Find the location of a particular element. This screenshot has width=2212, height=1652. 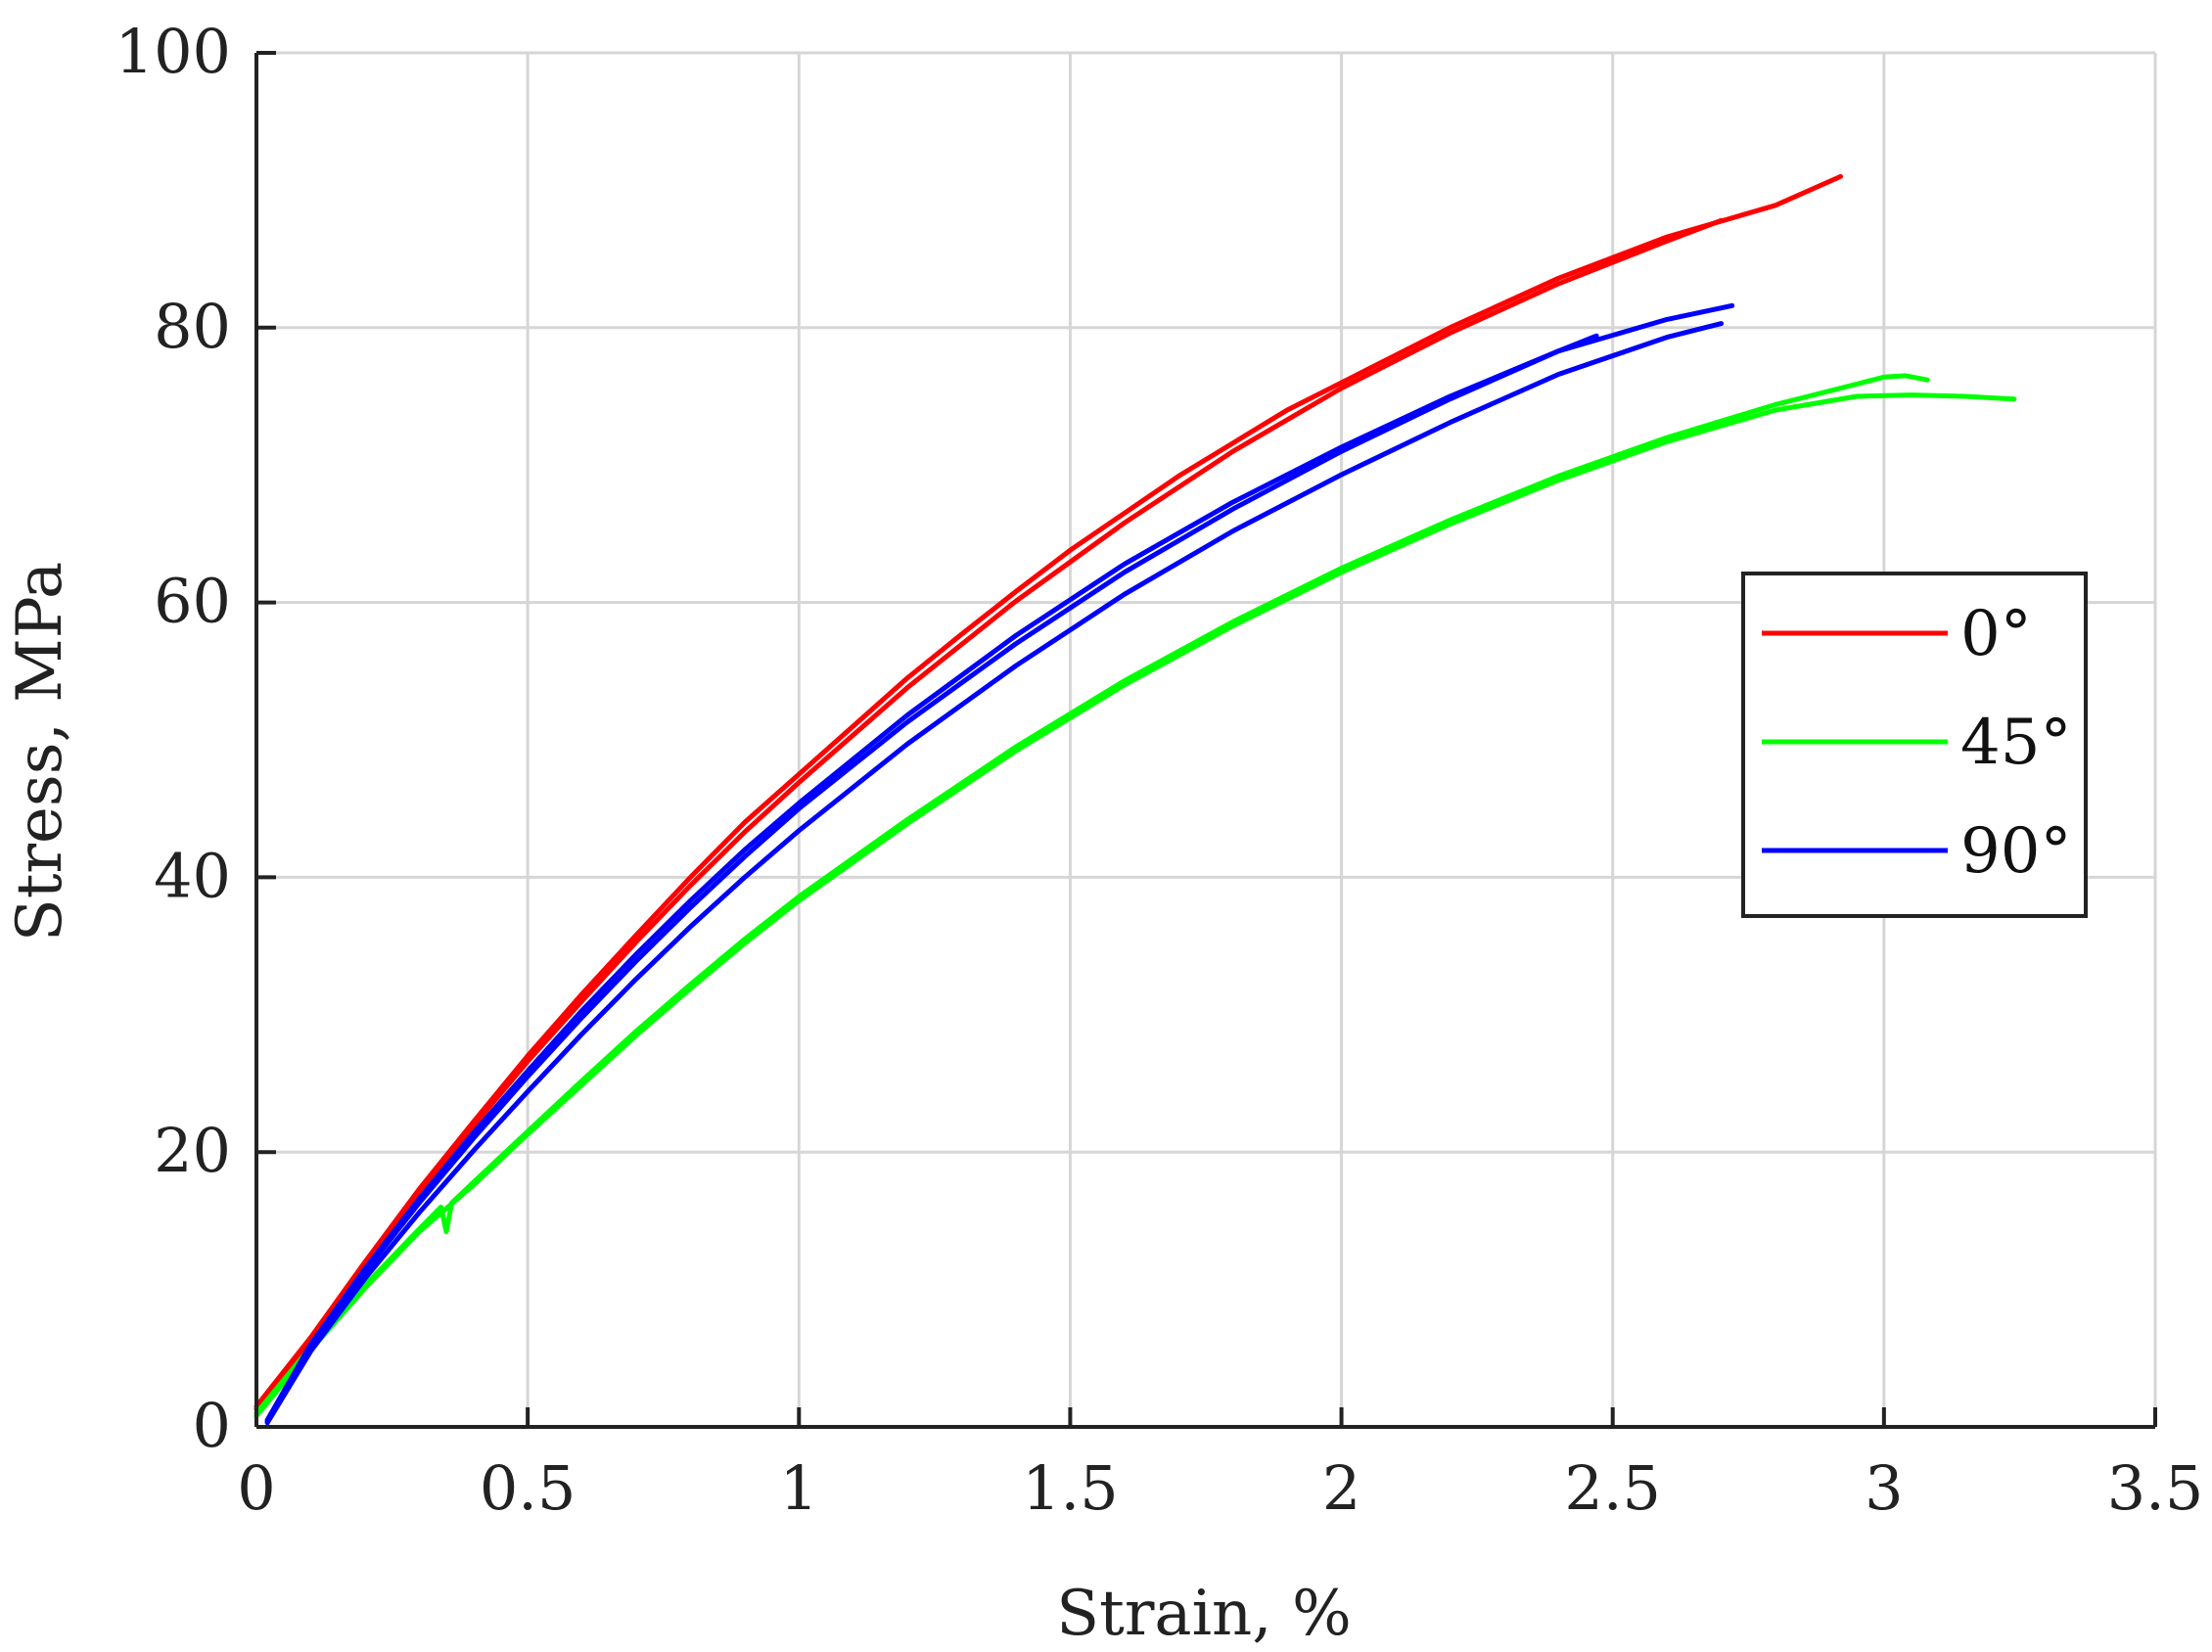

y-tick-label: 80 is located at coordinates (192, 326).